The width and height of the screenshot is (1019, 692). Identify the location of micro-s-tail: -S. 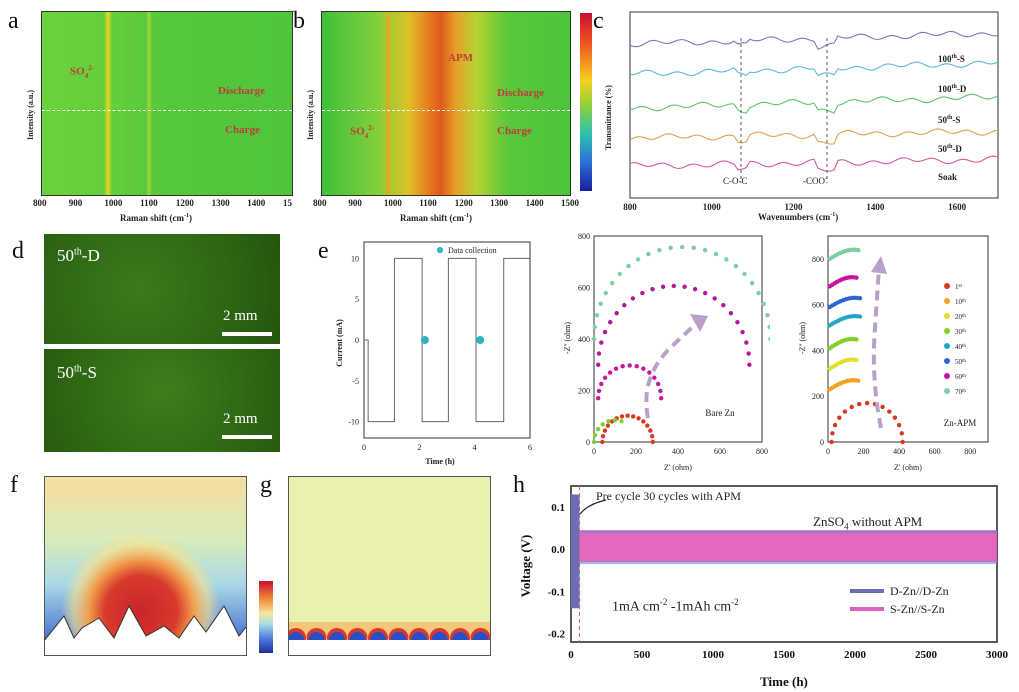
(89, 372).